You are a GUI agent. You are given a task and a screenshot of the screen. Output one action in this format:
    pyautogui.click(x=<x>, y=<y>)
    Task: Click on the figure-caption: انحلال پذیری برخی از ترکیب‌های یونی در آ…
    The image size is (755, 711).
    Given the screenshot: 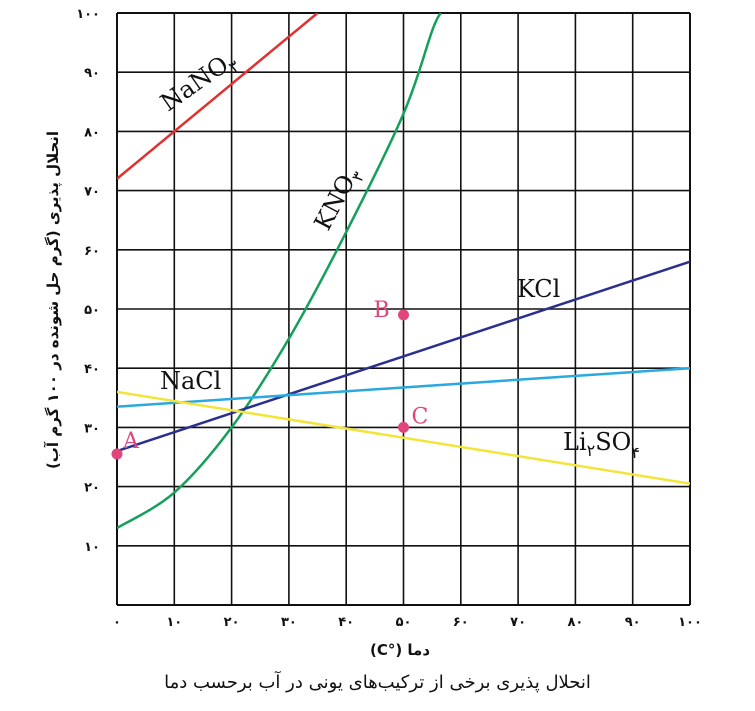 What is the action you would take?
    pyautogui.click(x=377, y=682)
    